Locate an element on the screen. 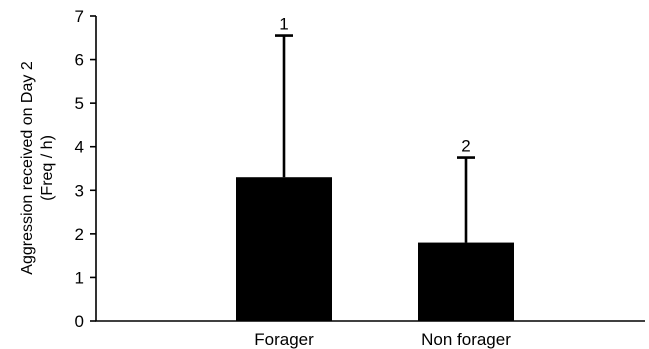 The width and height of the screenshot is (649, 349). y-tick-label: 4 is located at coordinates (79, 147).